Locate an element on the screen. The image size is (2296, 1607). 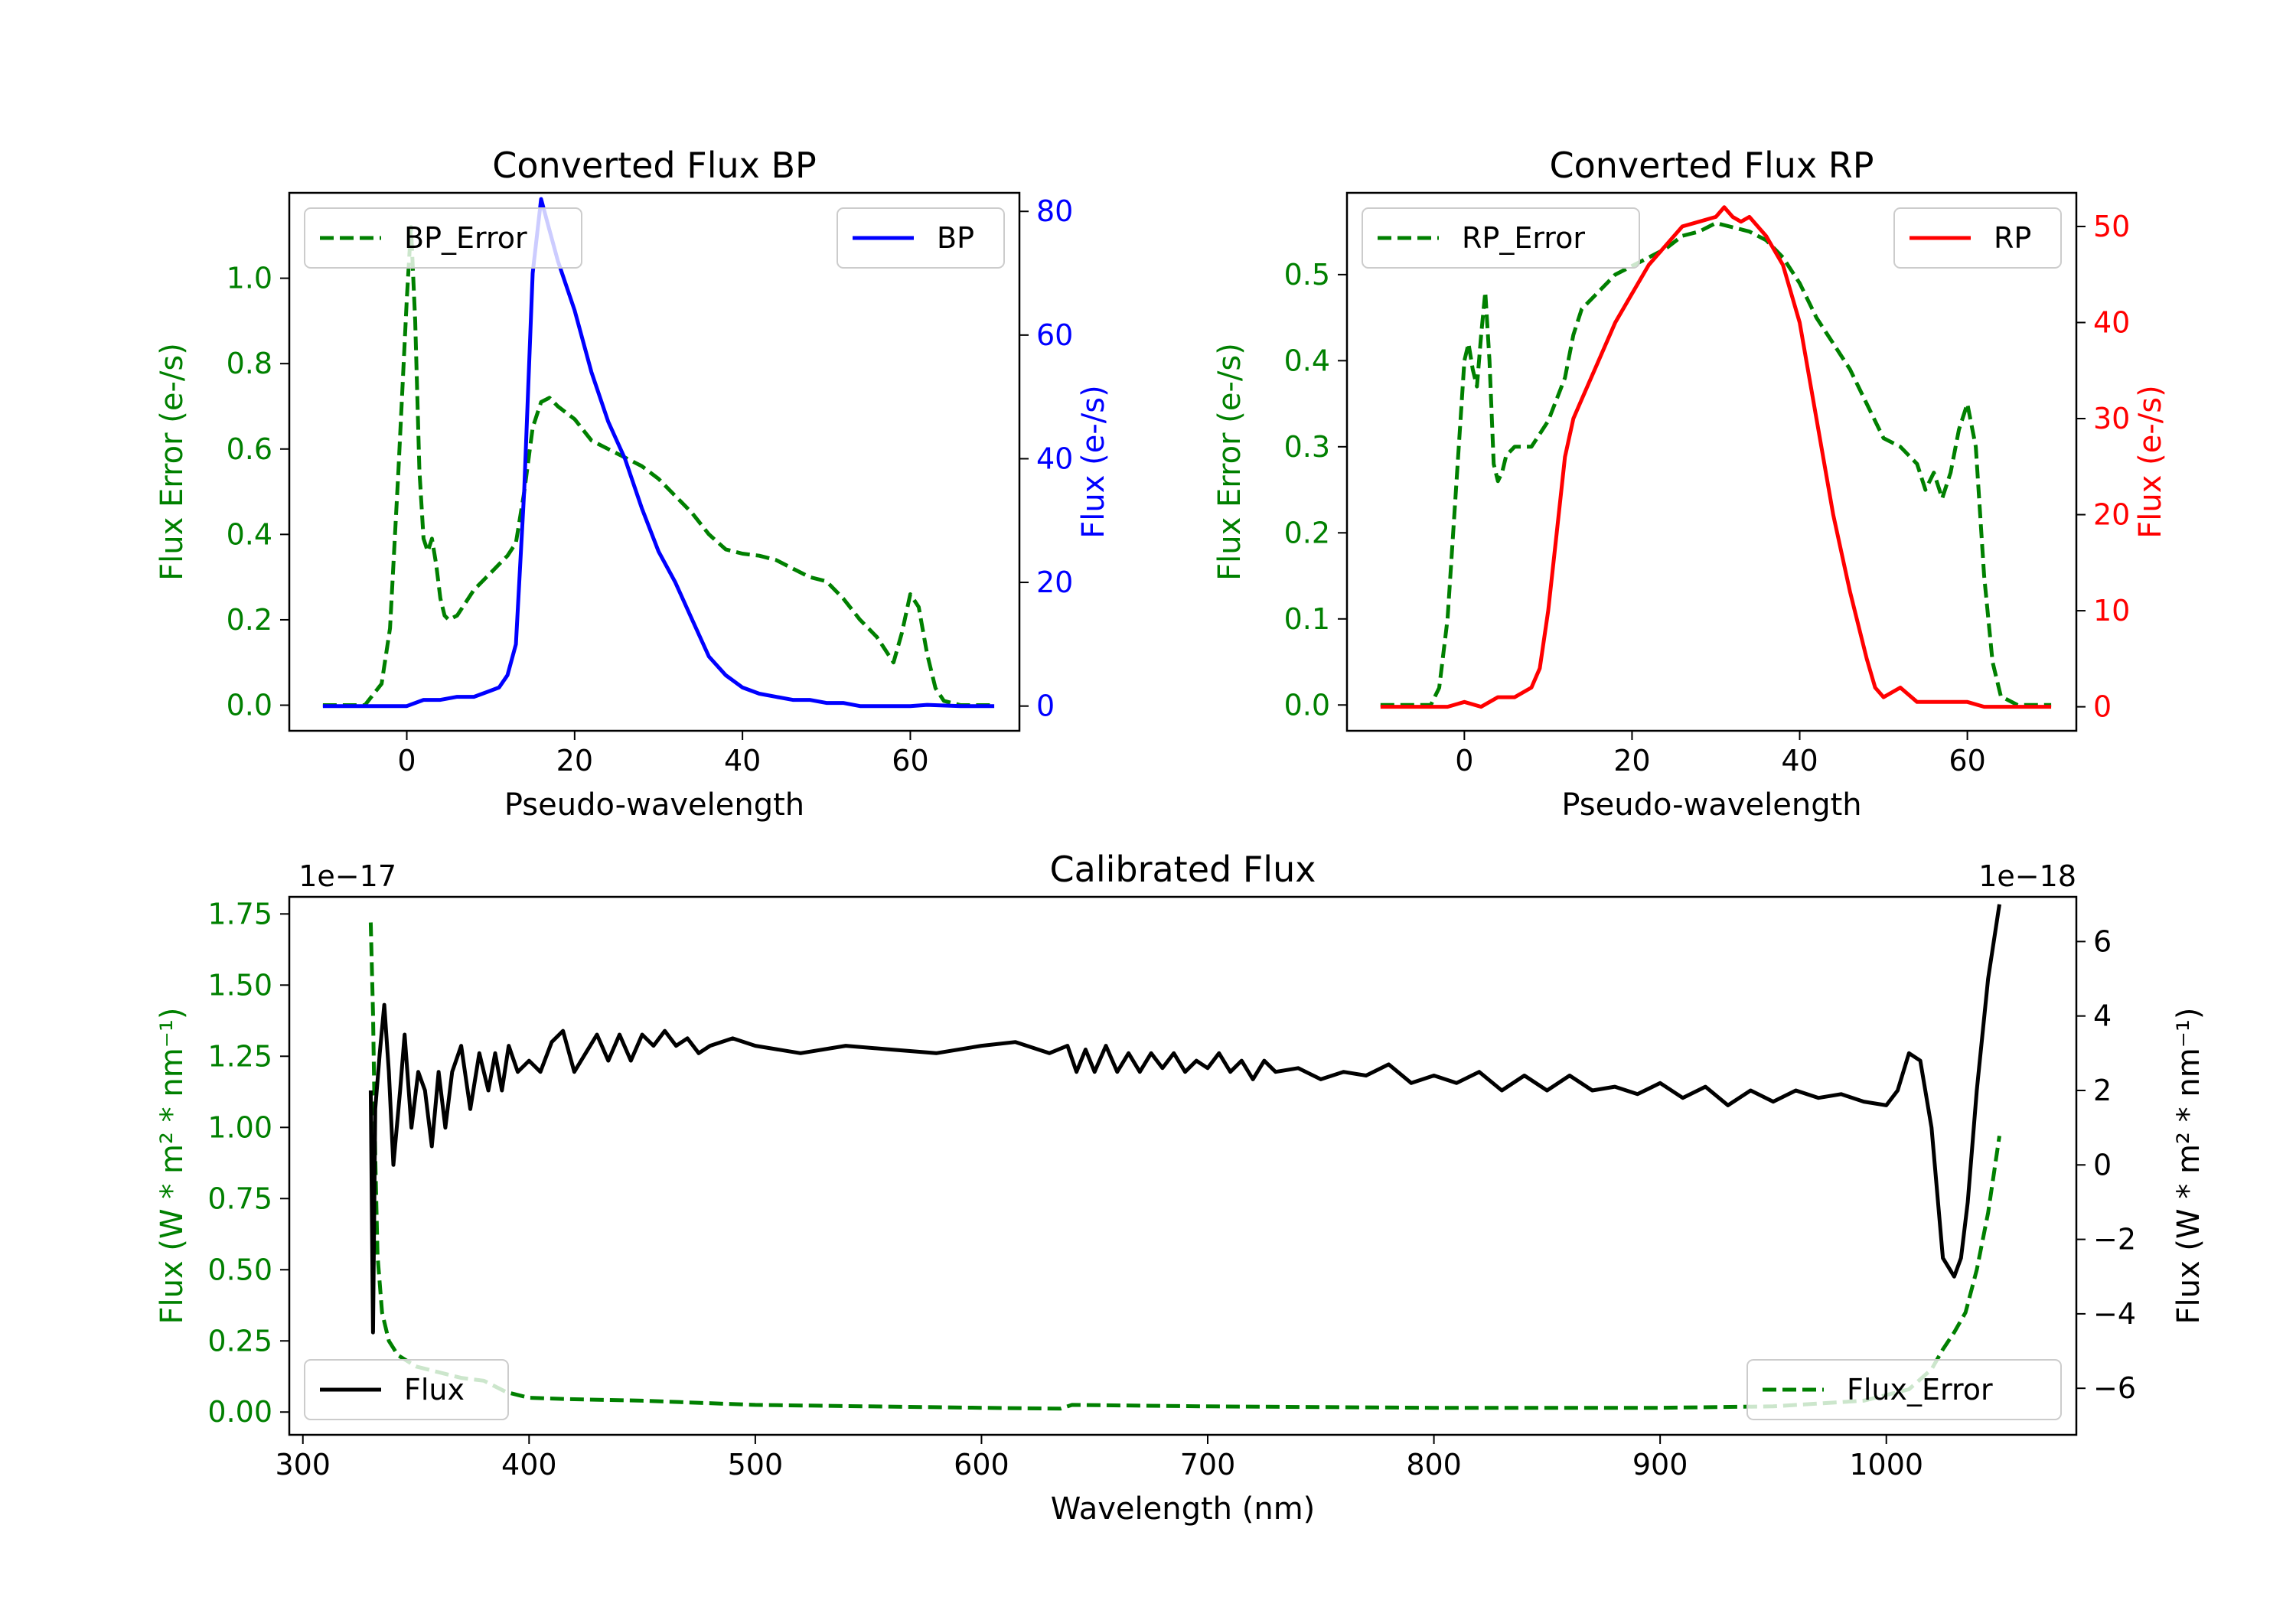
cal-right-tick-label: 2 is located at coordinates (2102, 1090).